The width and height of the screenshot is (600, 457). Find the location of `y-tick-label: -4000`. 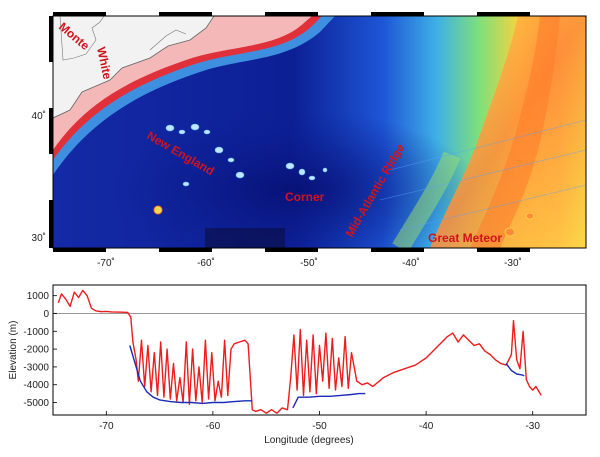

y-tick-label: -4000 is located at coordinates (36, 385).